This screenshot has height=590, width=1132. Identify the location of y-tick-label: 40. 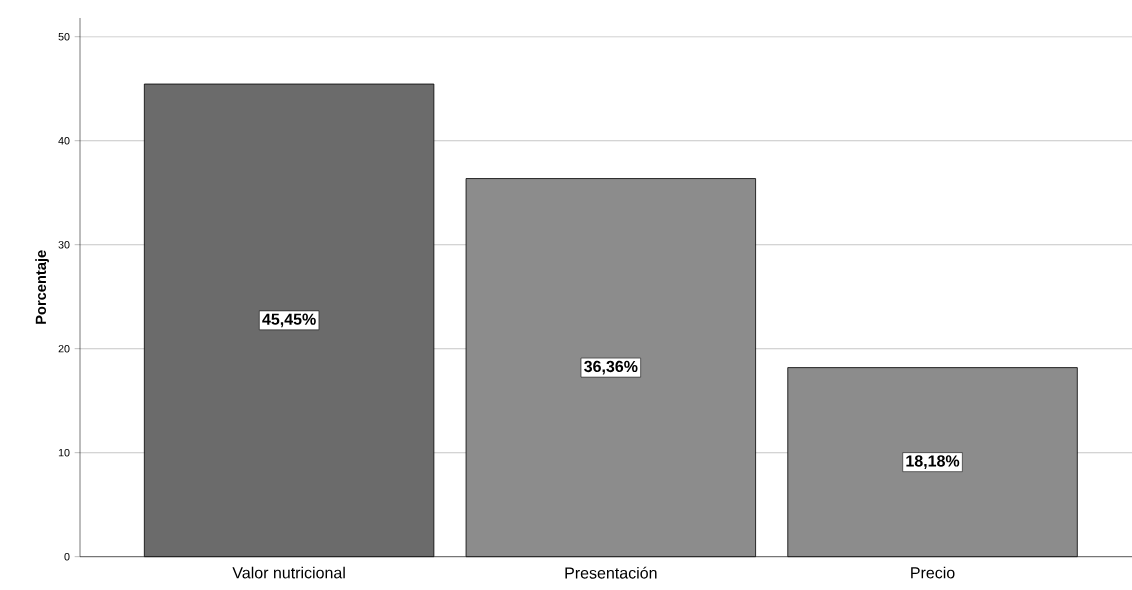
(64, 140).